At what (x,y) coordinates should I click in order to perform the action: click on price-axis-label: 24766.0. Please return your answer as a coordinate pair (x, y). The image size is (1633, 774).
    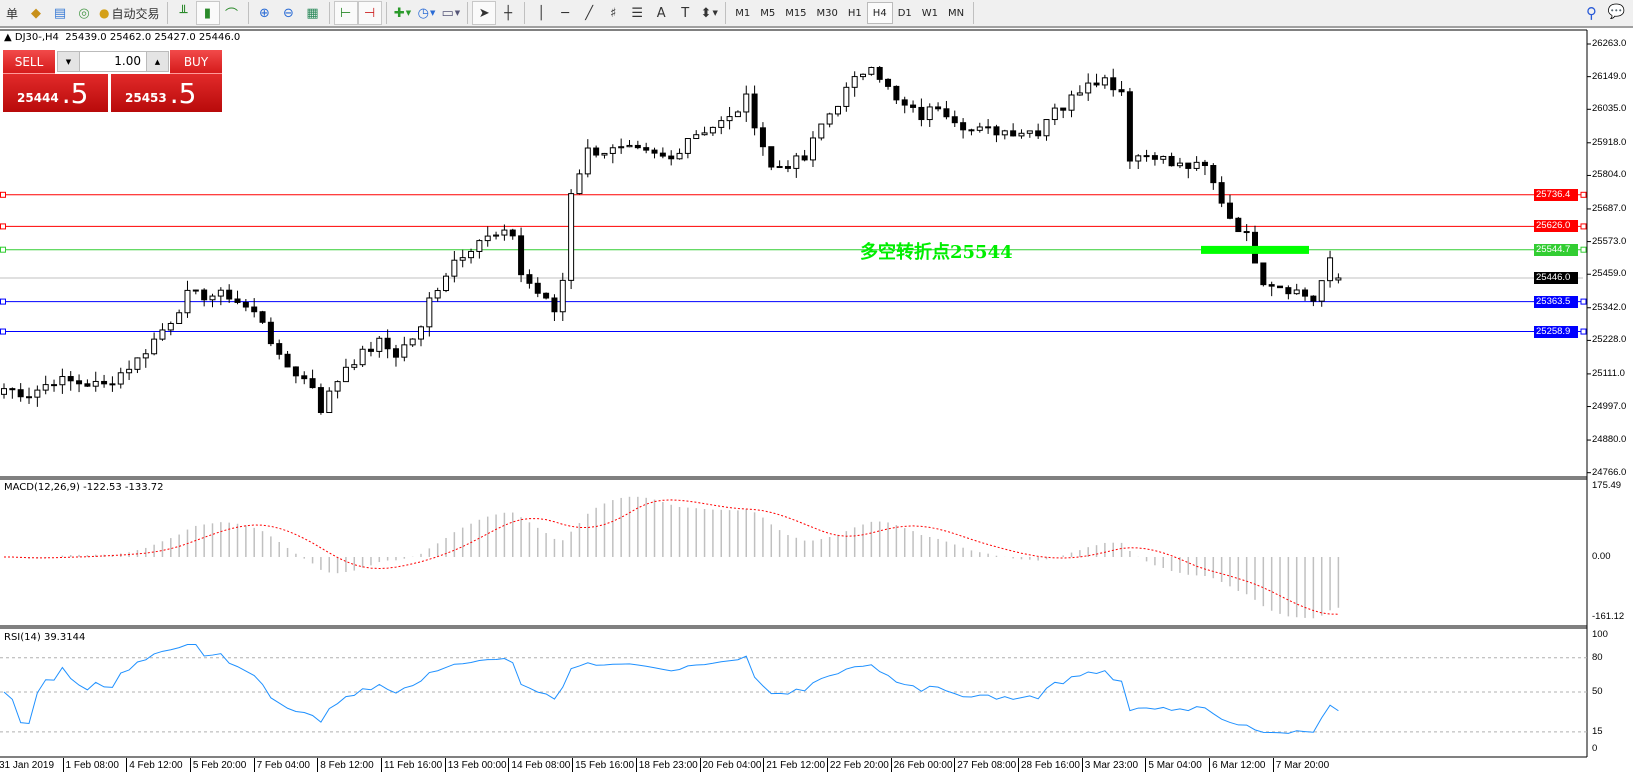
    Looking at the image, I should click on (1609, 472).